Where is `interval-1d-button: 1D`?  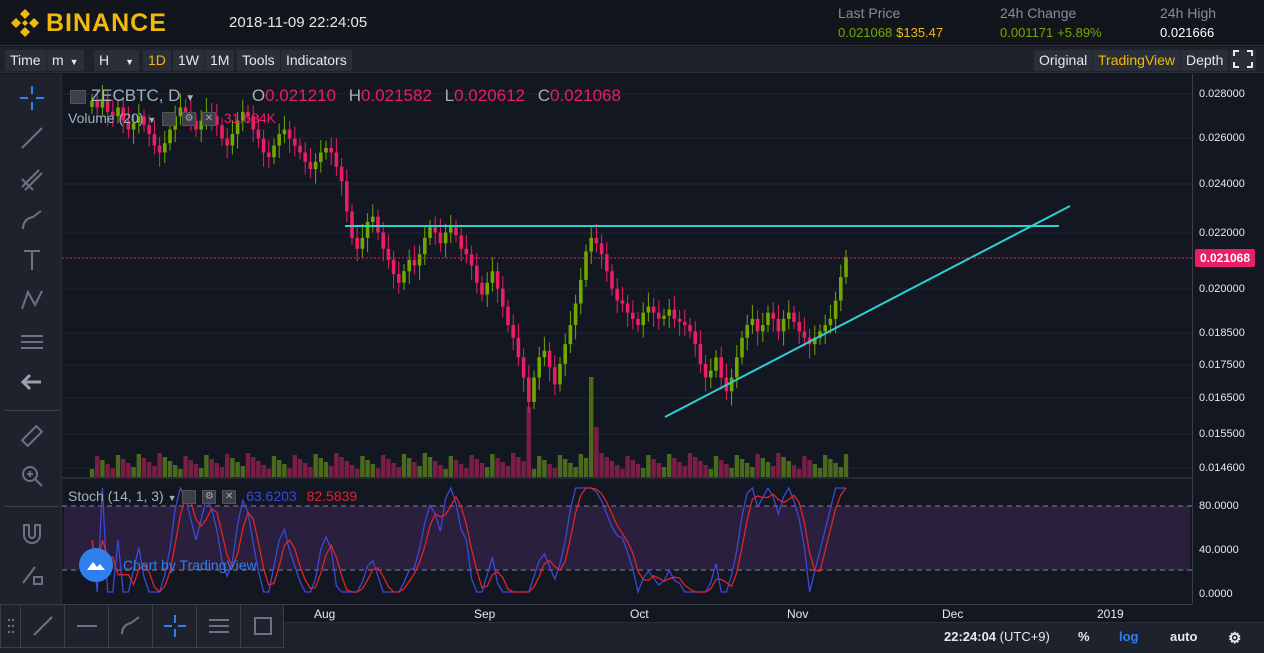
interval-1d-button: 1D is located at coordinates (157, 60).